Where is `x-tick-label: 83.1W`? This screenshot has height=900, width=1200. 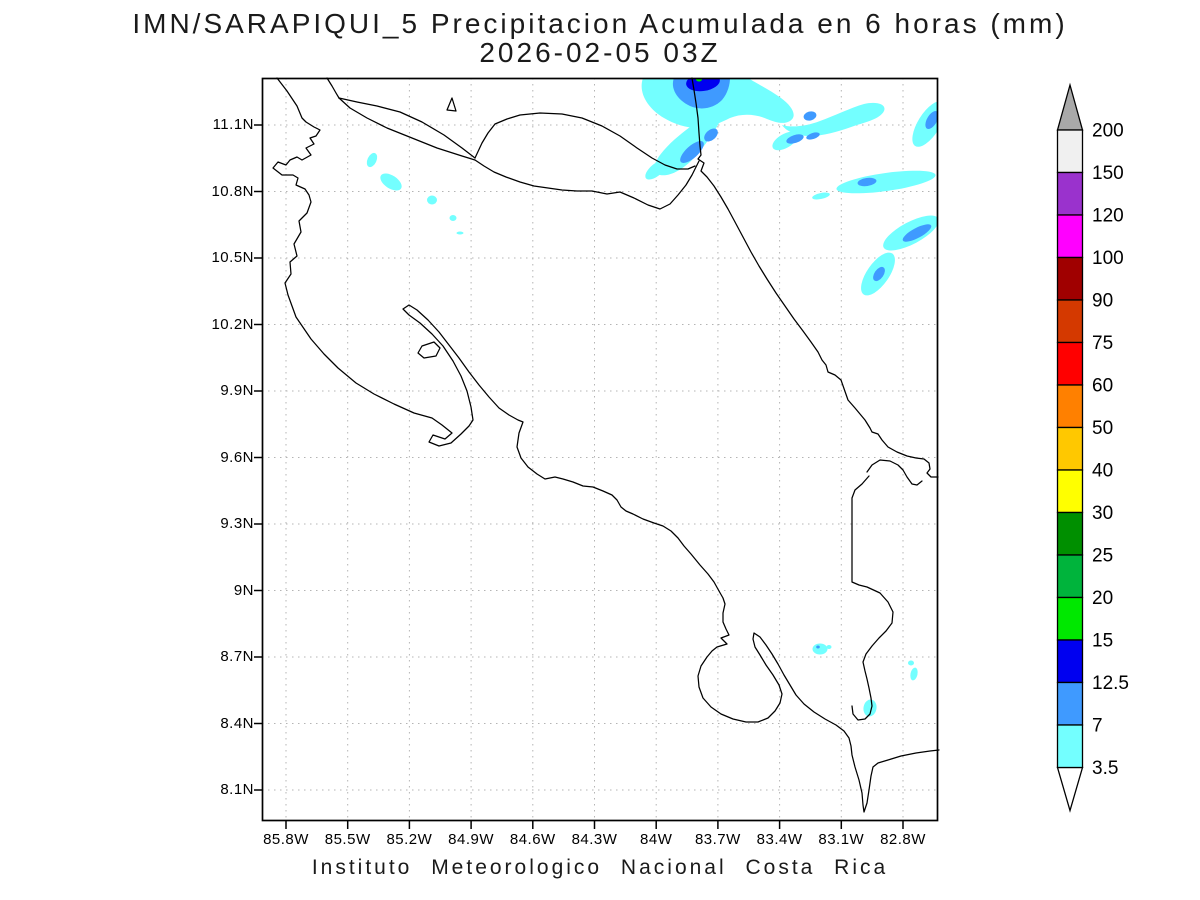
x-tick-label: 83.1W is located at coordinates (841, 839).